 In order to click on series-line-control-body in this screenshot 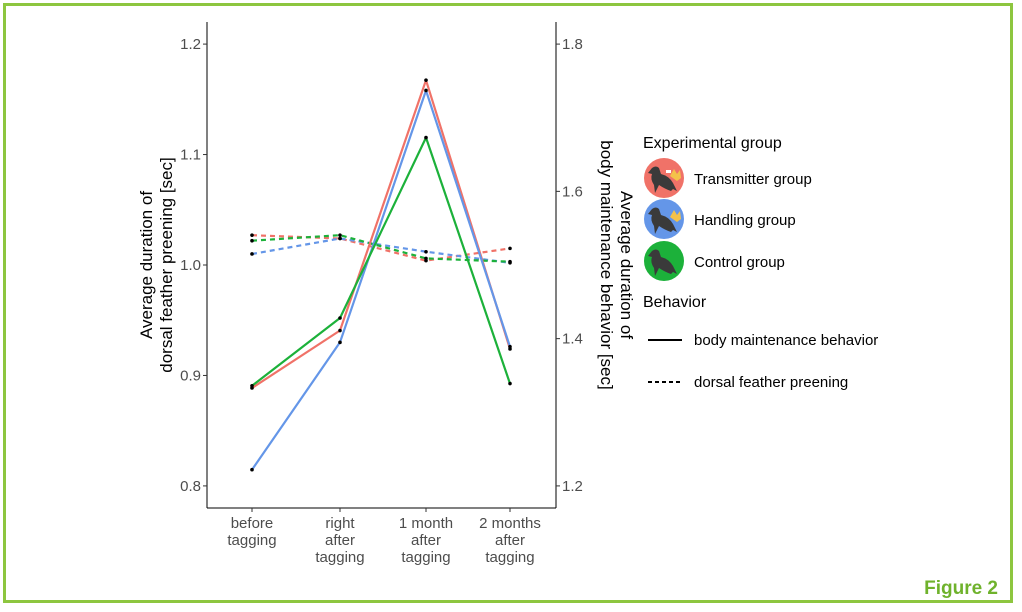, I will do `click(381, 261)`.